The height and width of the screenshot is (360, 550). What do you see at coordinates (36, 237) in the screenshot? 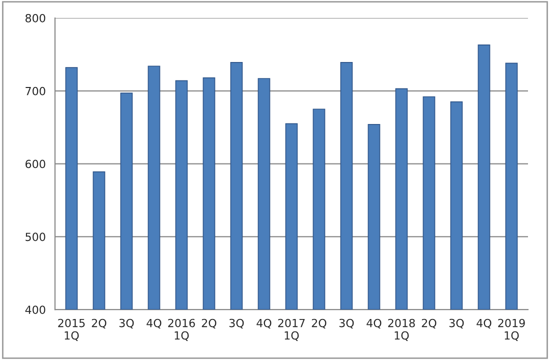
I see `y-tick-label: 500` at bounding box center [36, 237].